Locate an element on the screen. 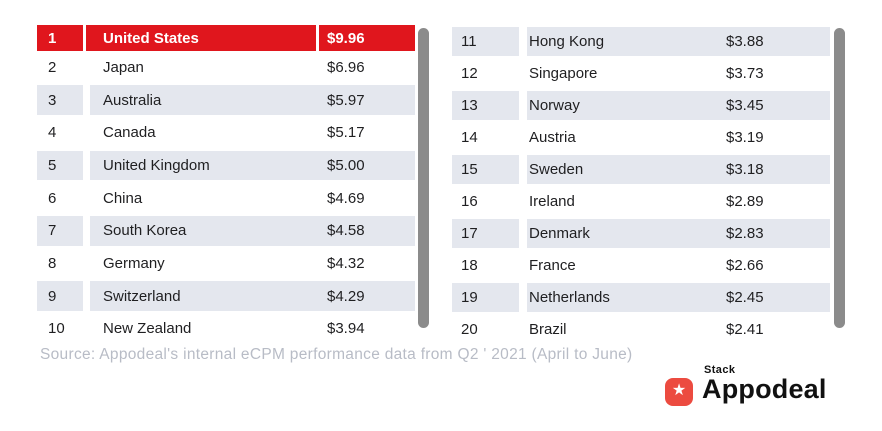  table-row: 9 Switzerland $4.29 is located at coordinates (226, 296).